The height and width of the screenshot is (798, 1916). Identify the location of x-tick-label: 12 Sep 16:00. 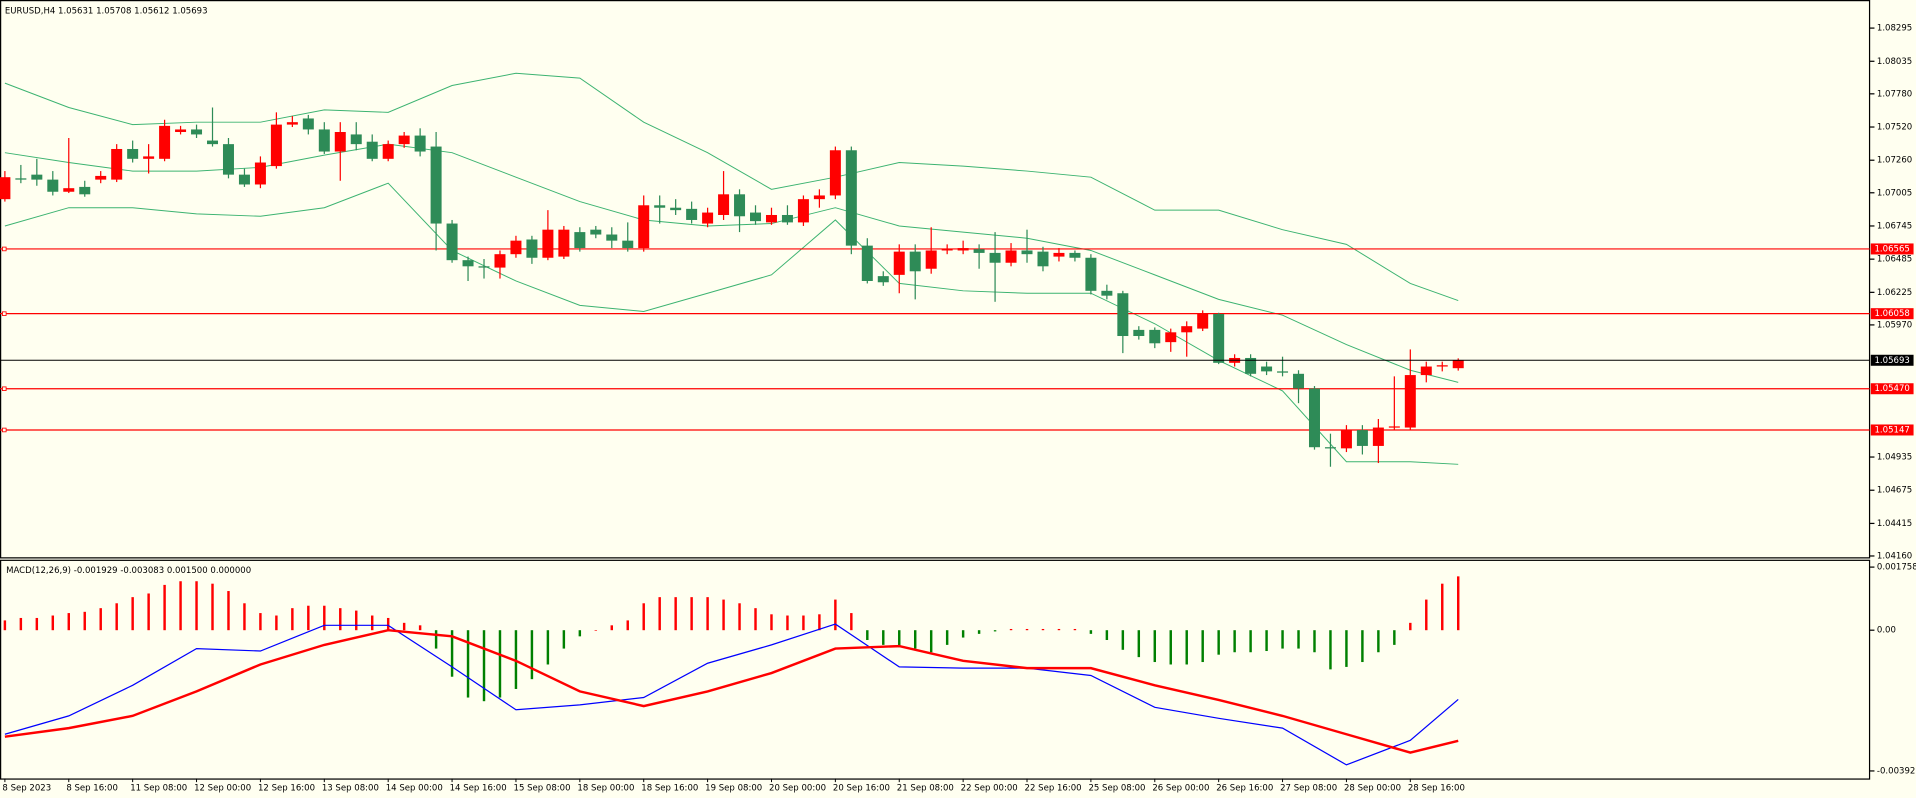
(286, 789).